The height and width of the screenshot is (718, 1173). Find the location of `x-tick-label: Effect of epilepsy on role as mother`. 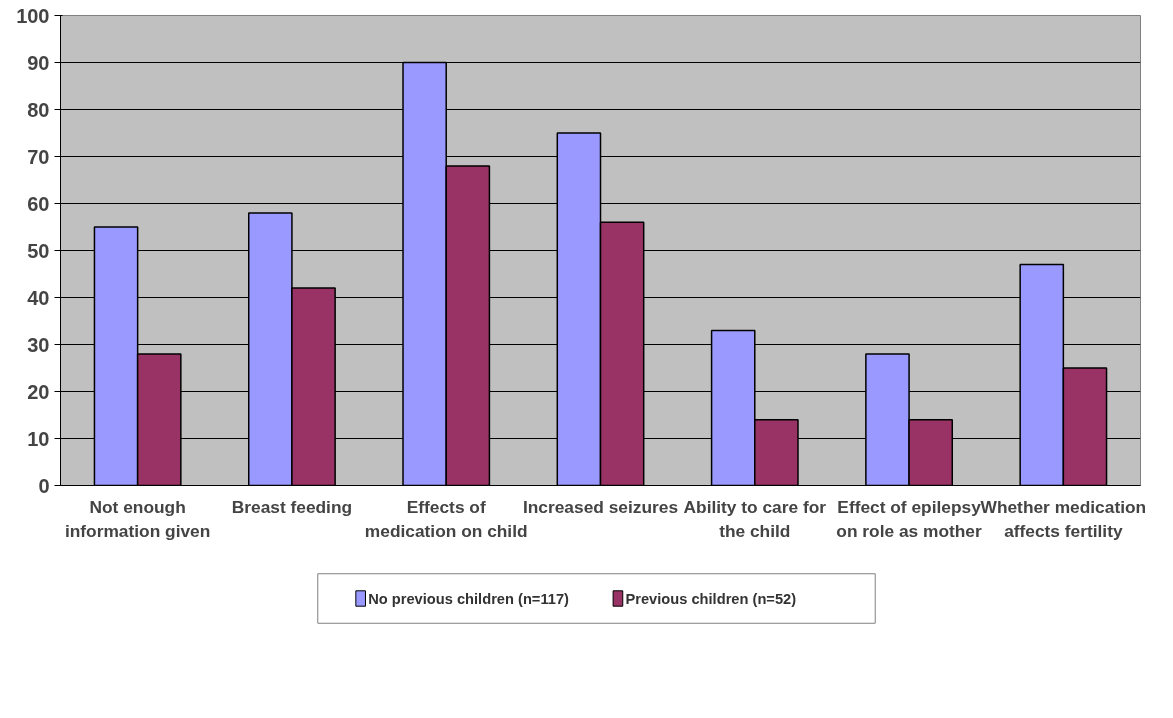

x-tick-label: Effect of epilepsy on role as mother is located at coordinates (909, 518).